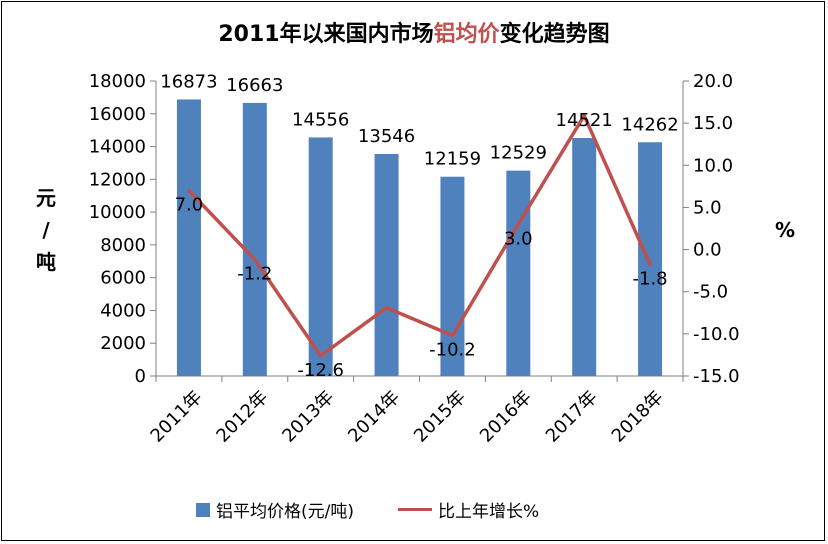 The width and height of the screenshot is (828, 544). Describe the element at coordinates (707, 207) in the screenshot. I see `right-tick-label: 5.0` at that location.